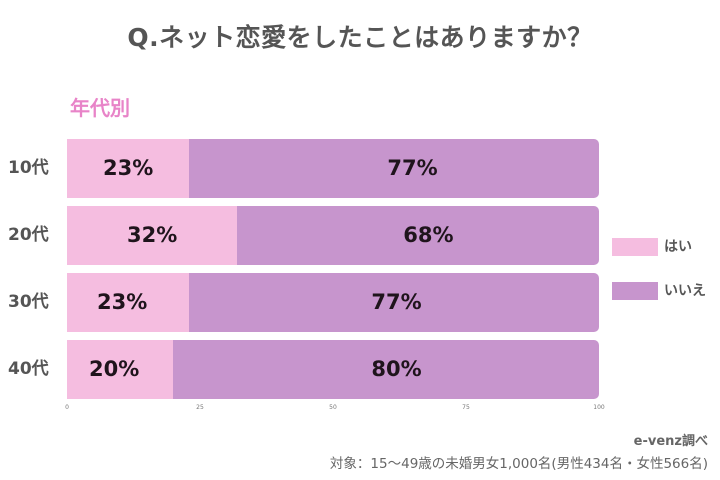 Image resolution: width=720 pixels, height=480 pixels. Describe the element at coordinates (360, 37) in the screenshot. I see `chart-title: Q.ネット恋愛をしたことはありますか？` at that location.